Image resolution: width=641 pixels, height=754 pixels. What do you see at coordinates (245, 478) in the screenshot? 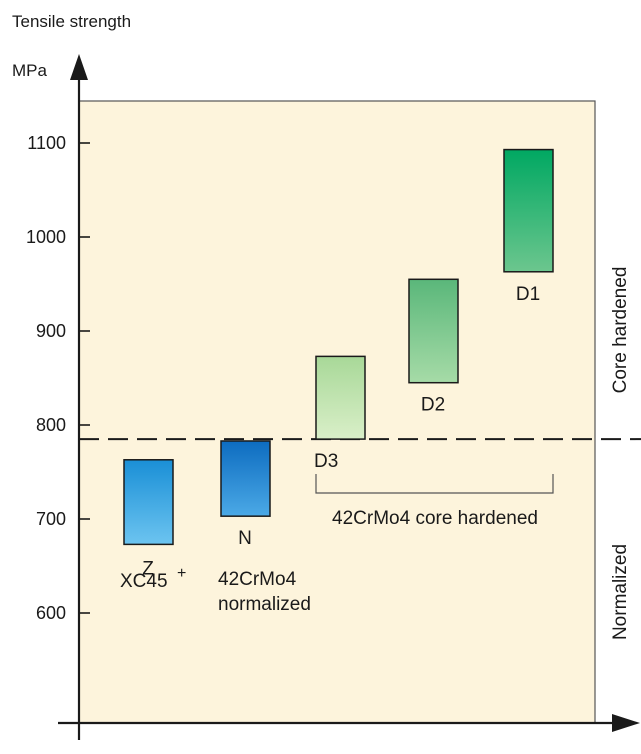
I see `bar-n` at bounding box center [245, 478].